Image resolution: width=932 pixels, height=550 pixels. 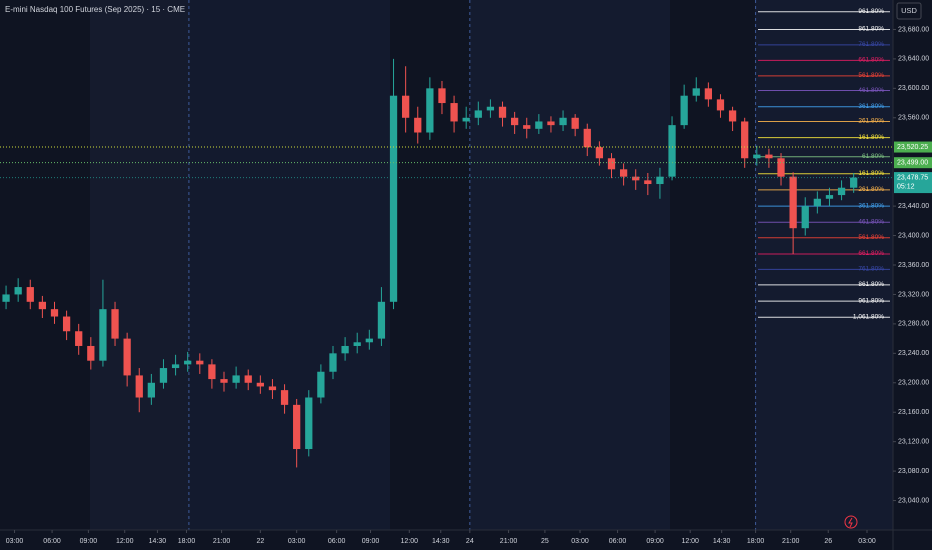 I want to click on y-tick-label: 23,560.00, so click(x=913, y=118).